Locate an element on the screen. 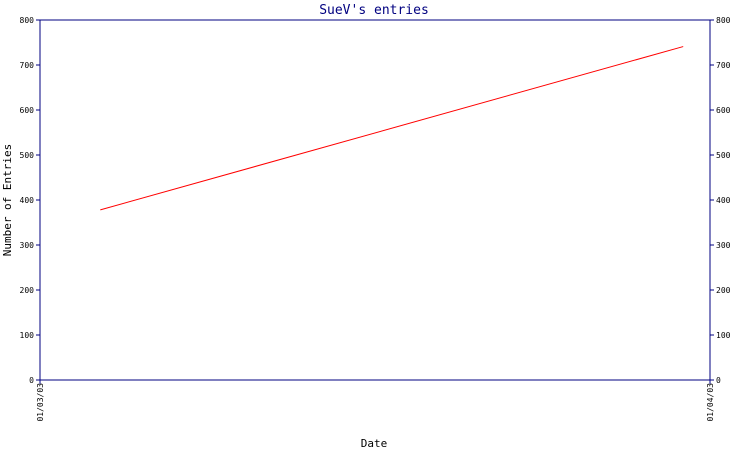 This screenshot has height=450, width=750. y-tick-label-left: 300 is located at coordinates (27, 245).